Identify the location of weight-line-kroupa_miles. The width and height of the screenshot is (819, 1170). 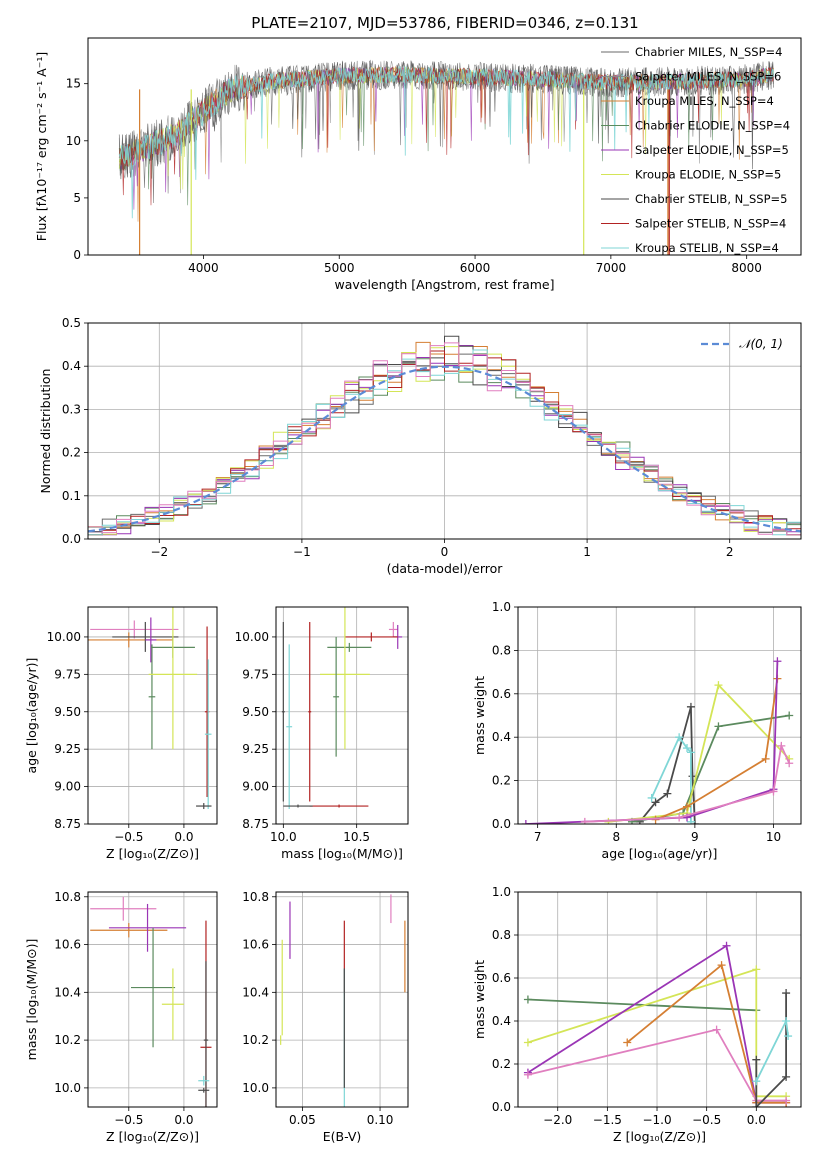
(717, 749).